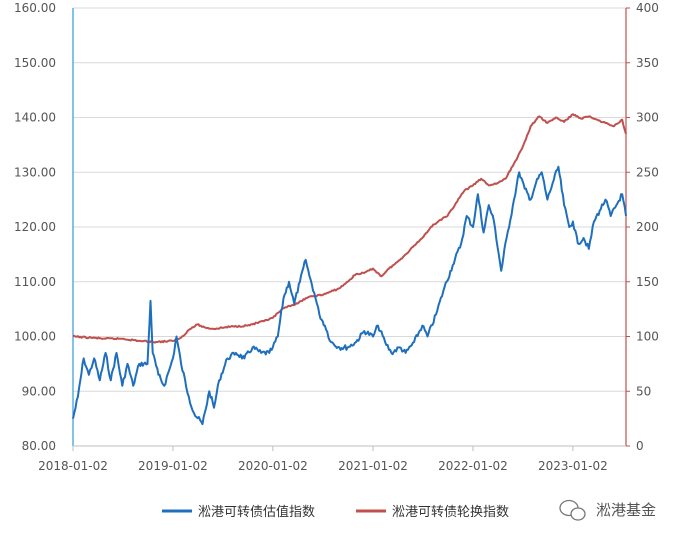  What do you see at coordinates (450, 512) in the screenshot?
I see `legend-label-2: 淞港可转债轮换指数` at bounding box center [450, 512].